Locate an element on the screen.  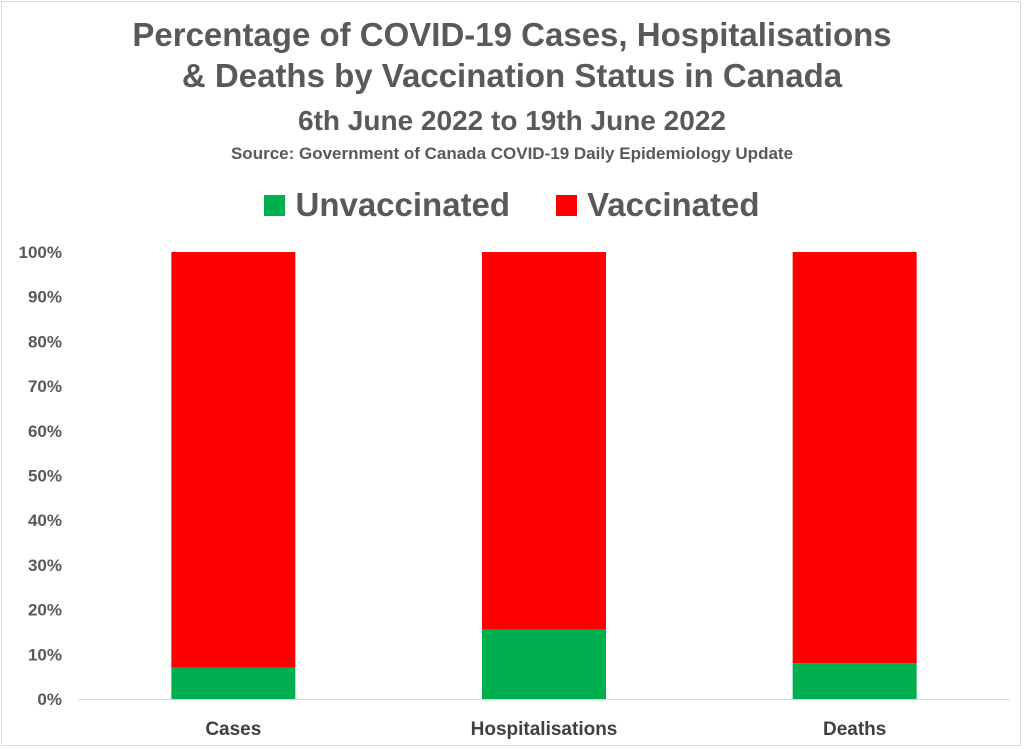
legend-swatch-unvaccinated is located at coordinates (275, 205).